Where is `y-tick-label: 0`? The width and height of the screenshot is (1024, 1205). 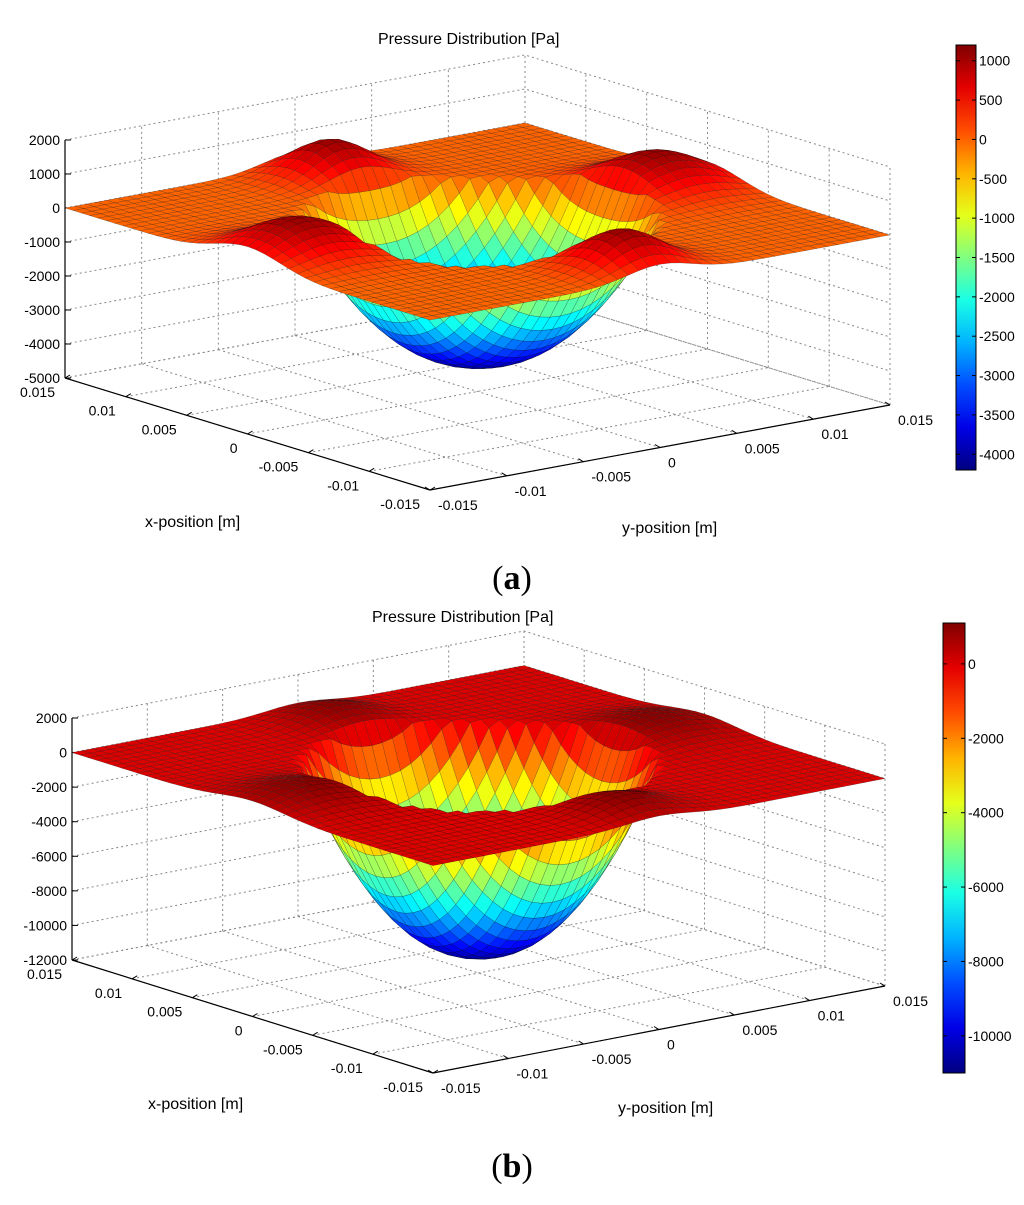 y-tick-label: 0 is located at coordinates (671, 1045).